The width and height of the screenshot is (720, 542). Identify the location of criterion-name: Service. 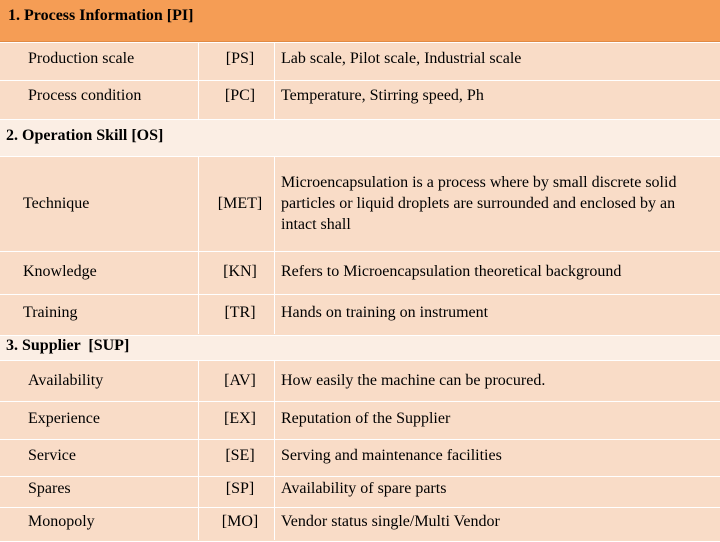
(52, 455).